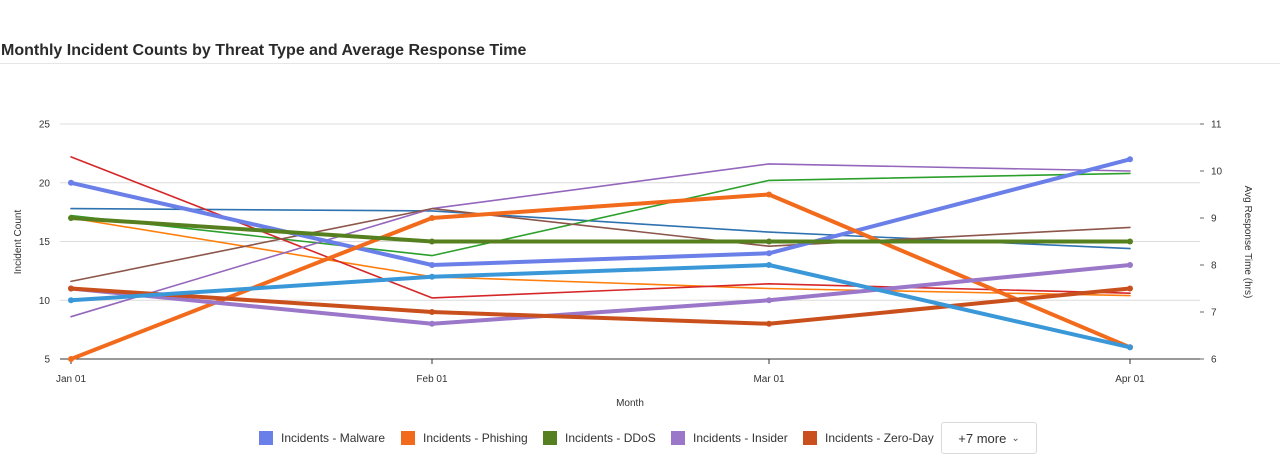 The height and width of the screenshot is (454, 1280). I want to click on legend-item: Incidents - Insider, so click(729, 438).